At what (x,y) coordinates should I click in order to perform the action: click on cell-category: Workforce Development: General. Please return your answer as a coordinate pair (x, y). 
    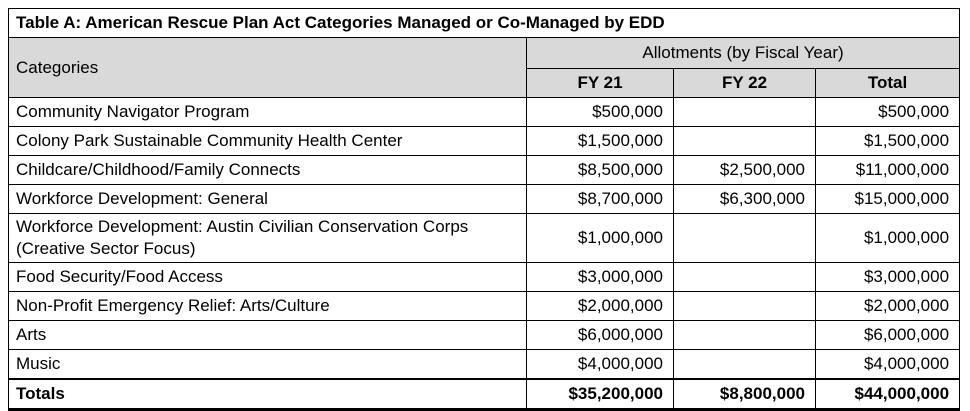
    Looking at the image, I should click on (267, 199).